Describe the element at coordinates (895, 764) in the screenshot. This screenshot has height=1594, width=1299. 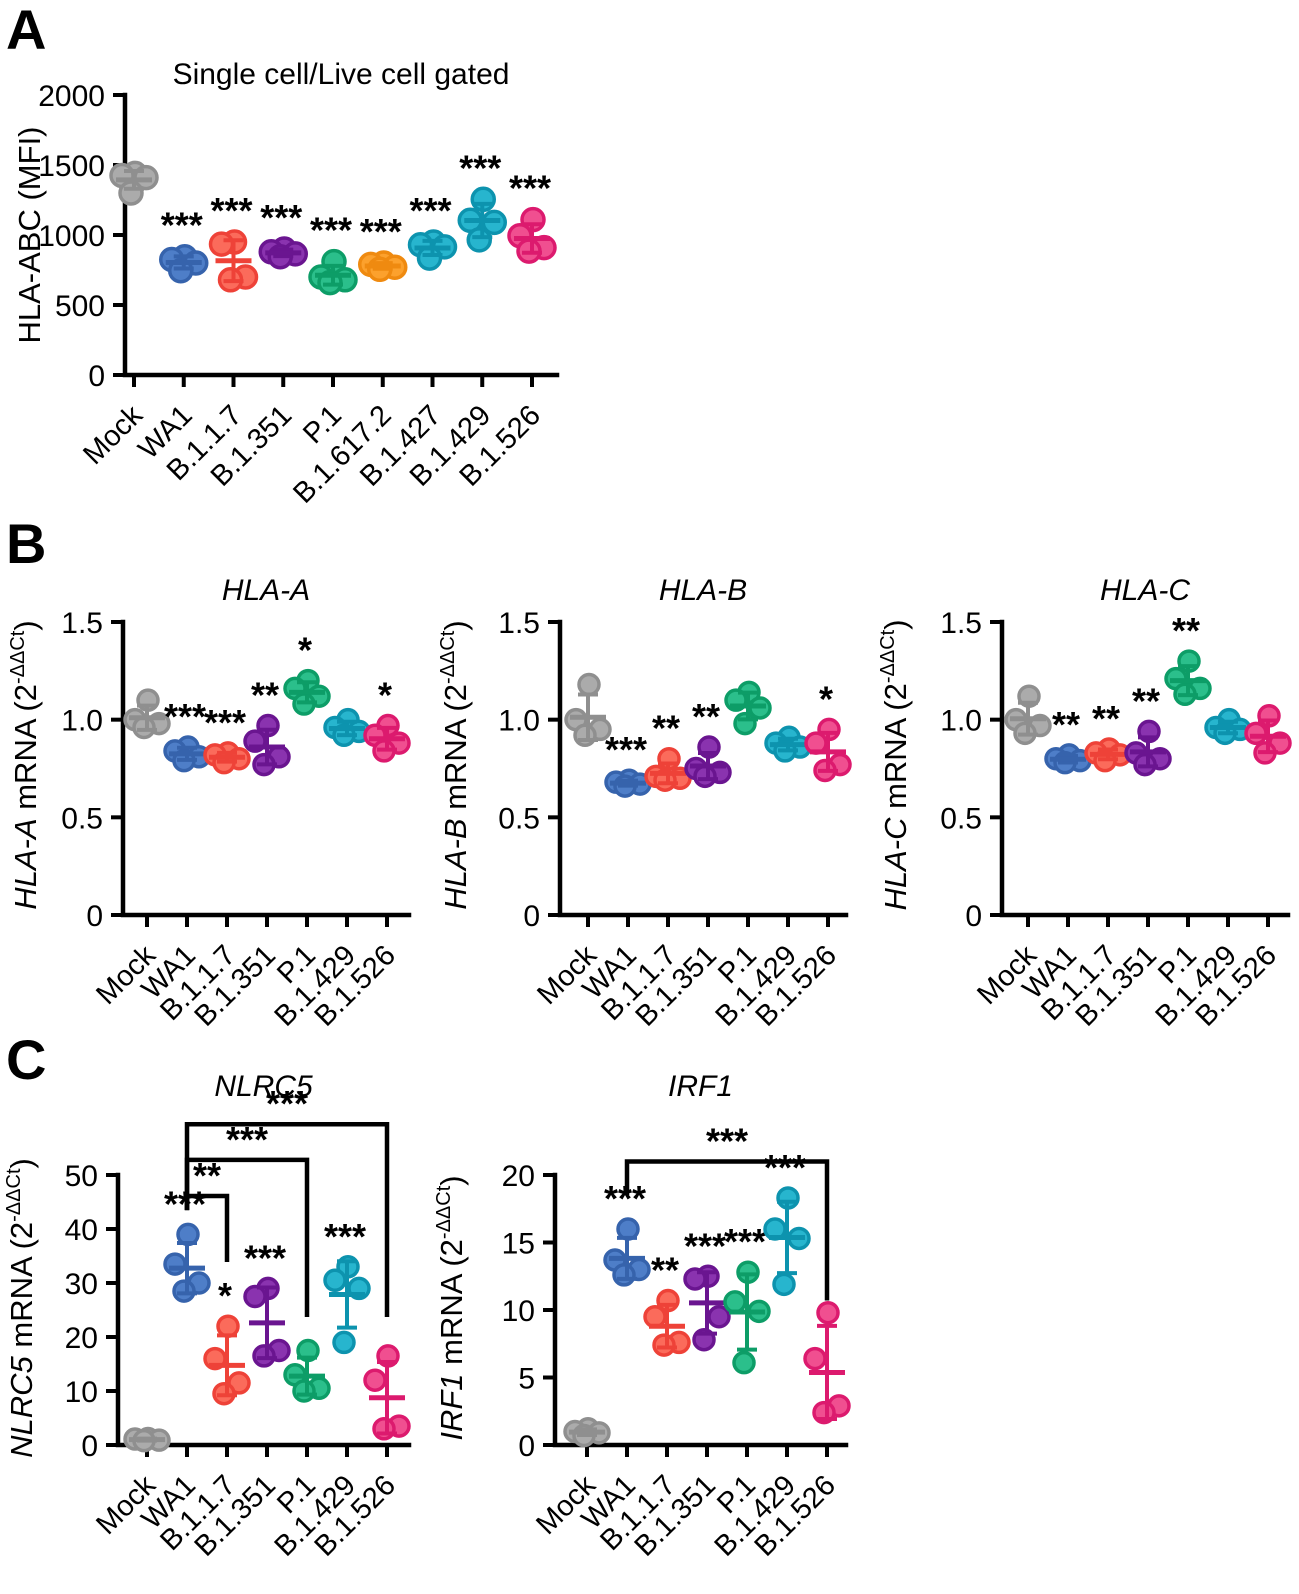
I see `y-axis-label: HLA-C mRNA (2-ΔΔCt)` at that location.